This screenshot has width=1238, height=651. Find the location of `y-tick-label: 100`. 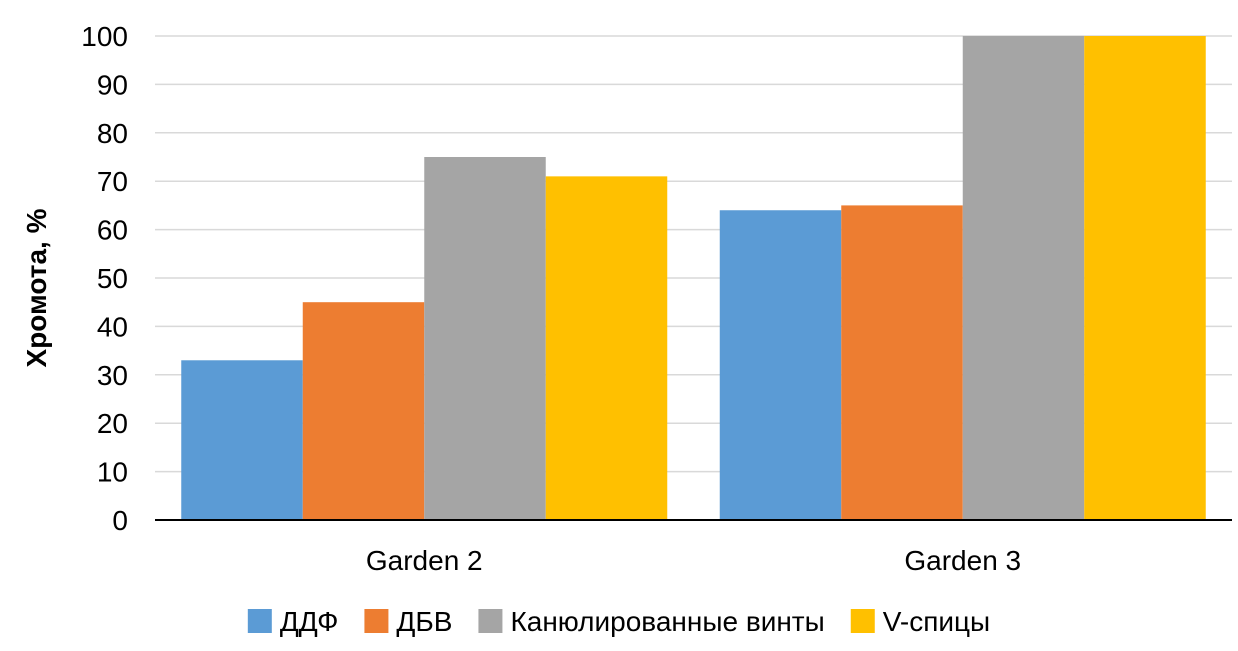

y-tick-label: 100 is located at coordinates (104, 36).